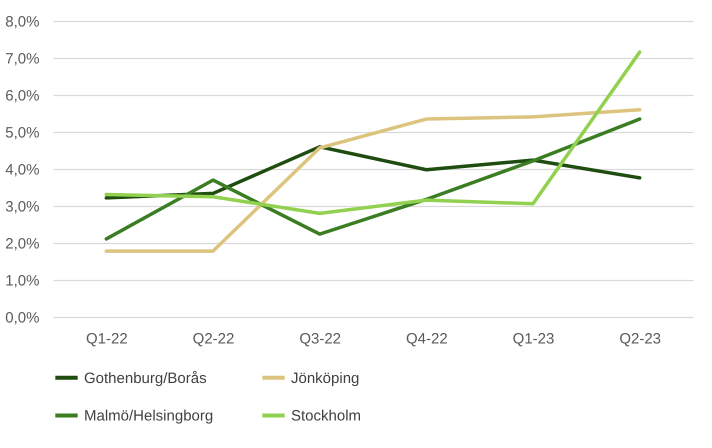  What do you see at coordinates (22, 133) in the screenshot?
I see `y-tick-label: 5,0%` at bounding box center [22, 133].